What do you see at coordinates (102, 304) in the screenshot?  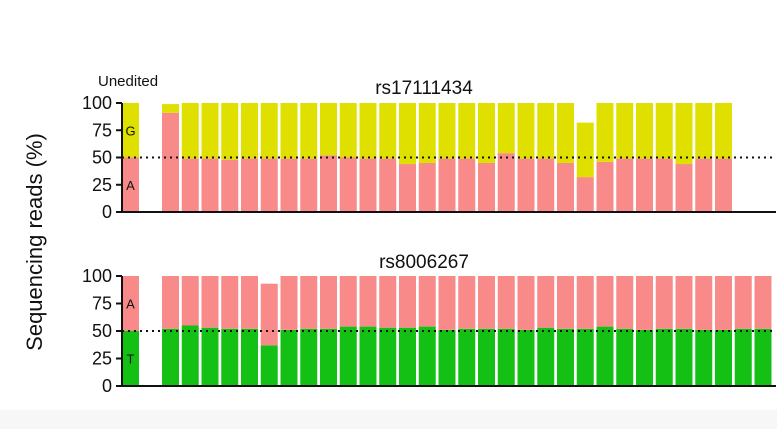 I see `y-tick-label: 75` at bounding box center [102, 304].